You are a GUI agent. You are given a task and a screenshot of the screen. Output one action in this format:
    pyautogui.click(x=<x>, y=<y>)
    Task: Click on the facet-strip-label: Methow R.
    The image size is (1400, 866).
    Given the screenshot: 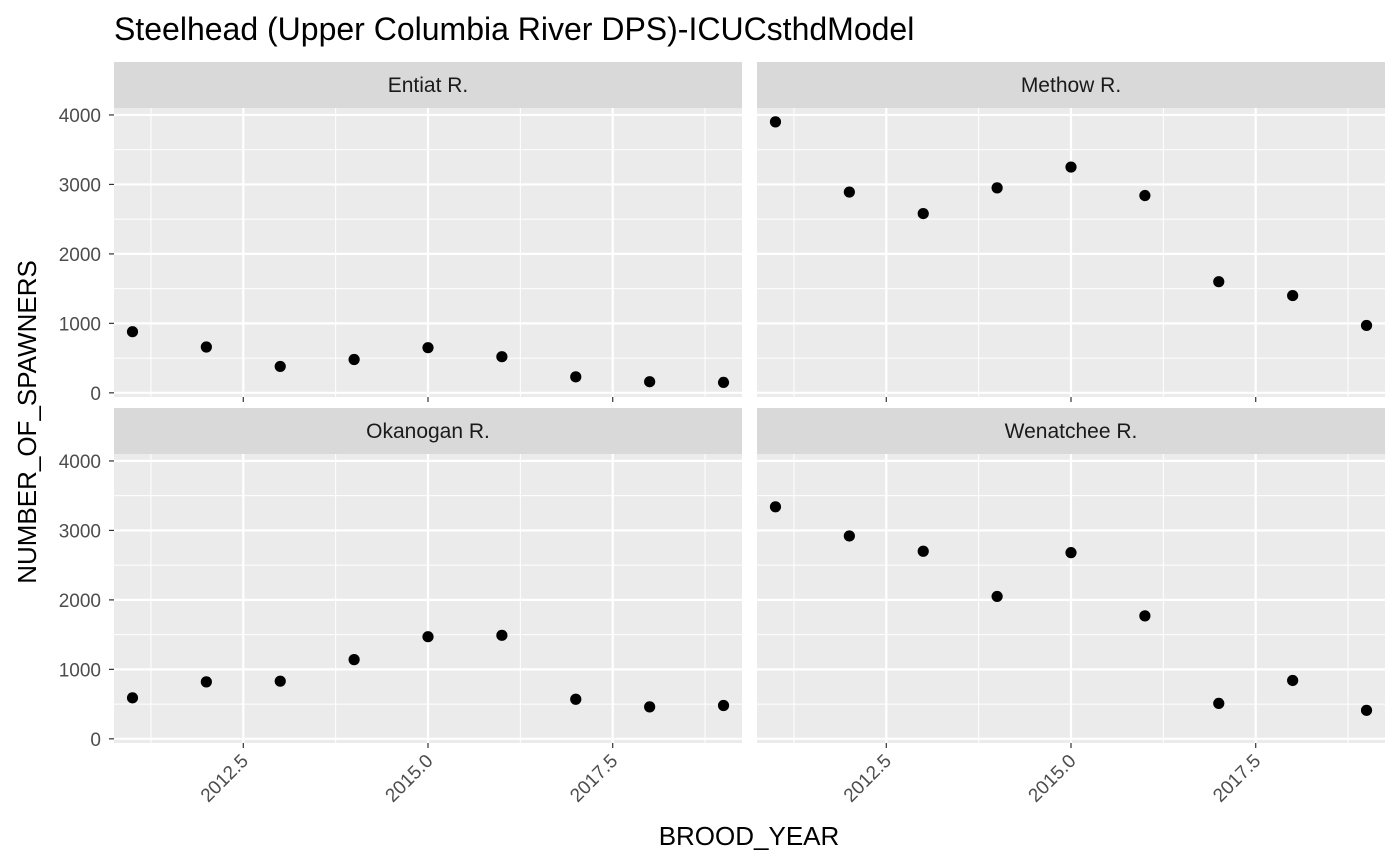 What is the action you would take?
    pyautogui.click(x=1071, y=85)
    